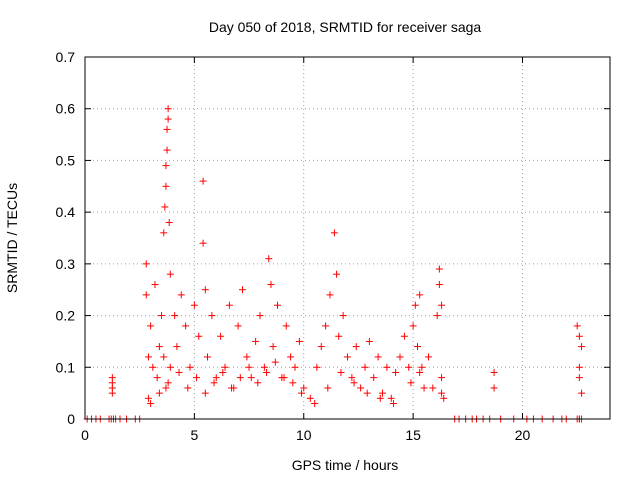 The height and width of the screenshot is (485, 640). I want to click on y-tick-label: 0.6, so click(66, 109).